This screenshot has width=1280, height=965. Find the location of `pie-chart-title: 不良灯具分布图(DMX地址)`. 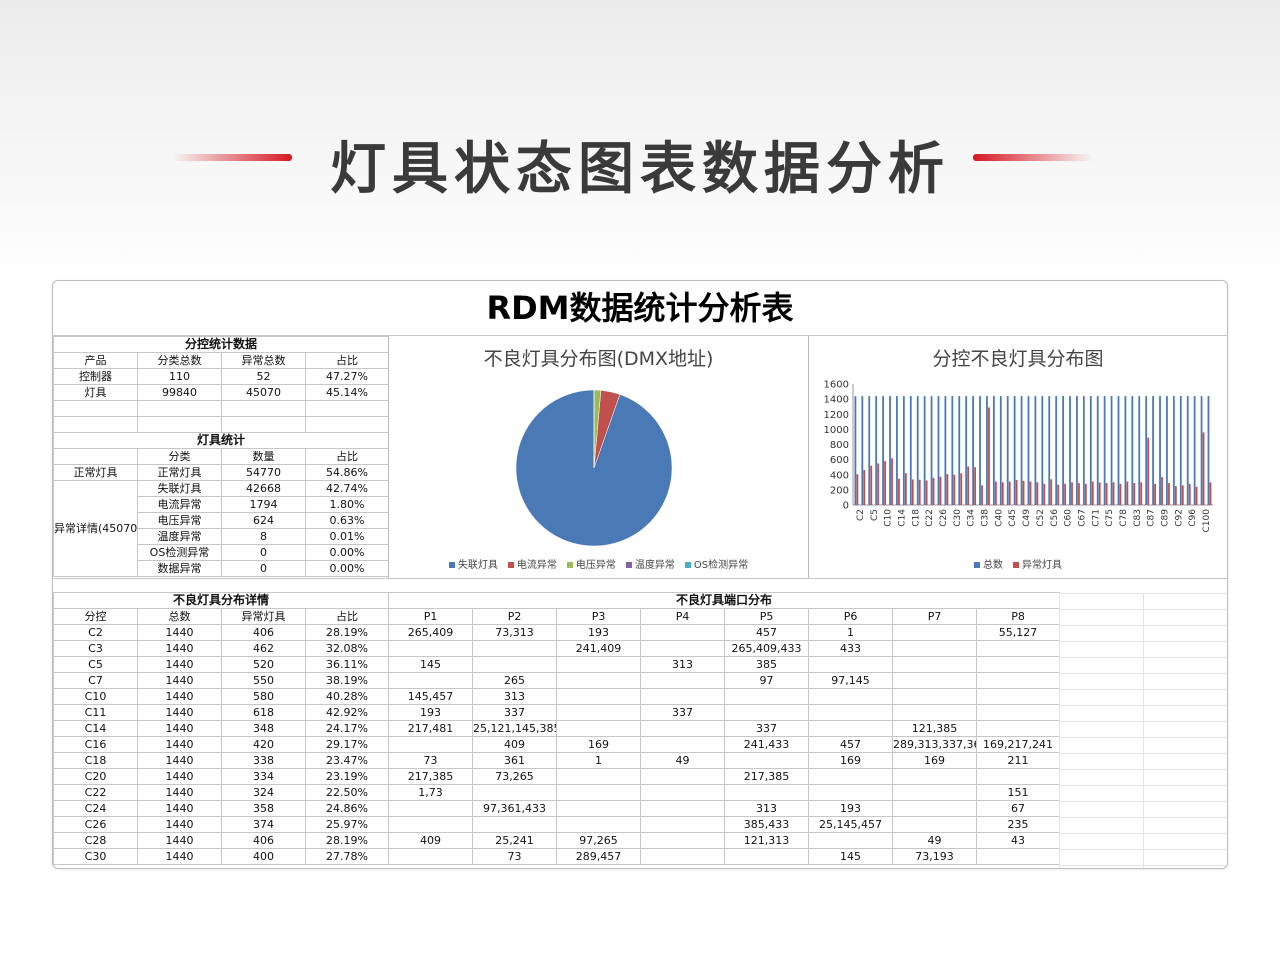

pie-chart-title: 不良灯具分布图(DMX地址) is located at coordinates (598, 359).